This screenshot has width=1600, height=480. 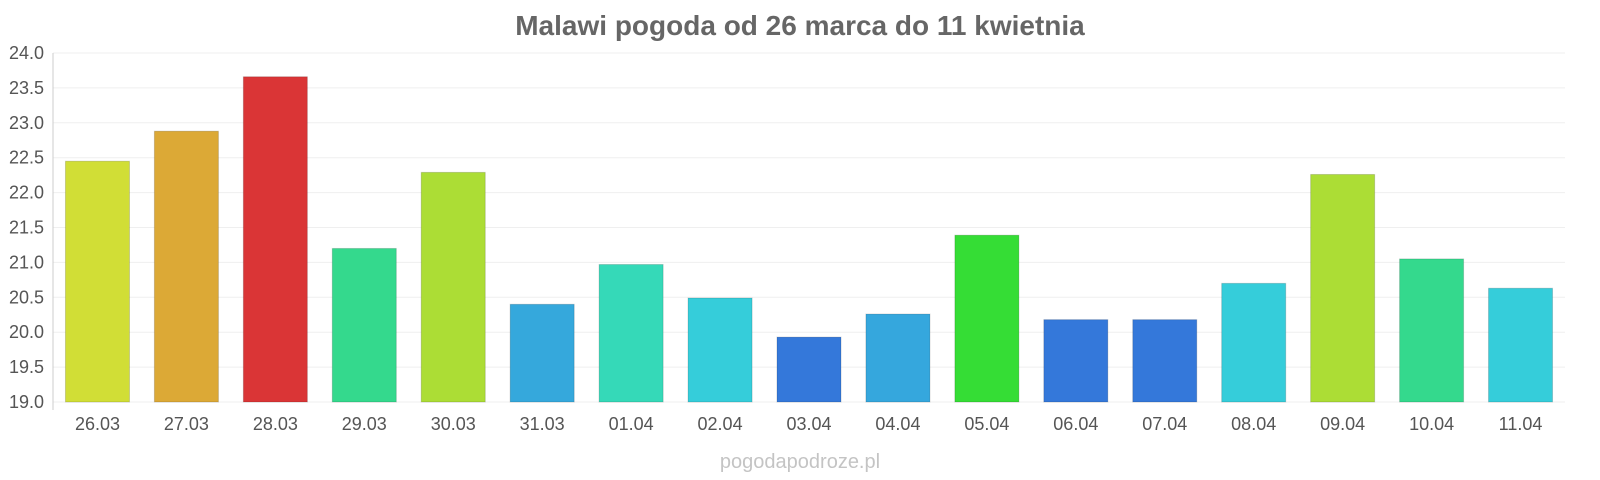 I want to click on bar-31.03, so click(x=542, y=353).